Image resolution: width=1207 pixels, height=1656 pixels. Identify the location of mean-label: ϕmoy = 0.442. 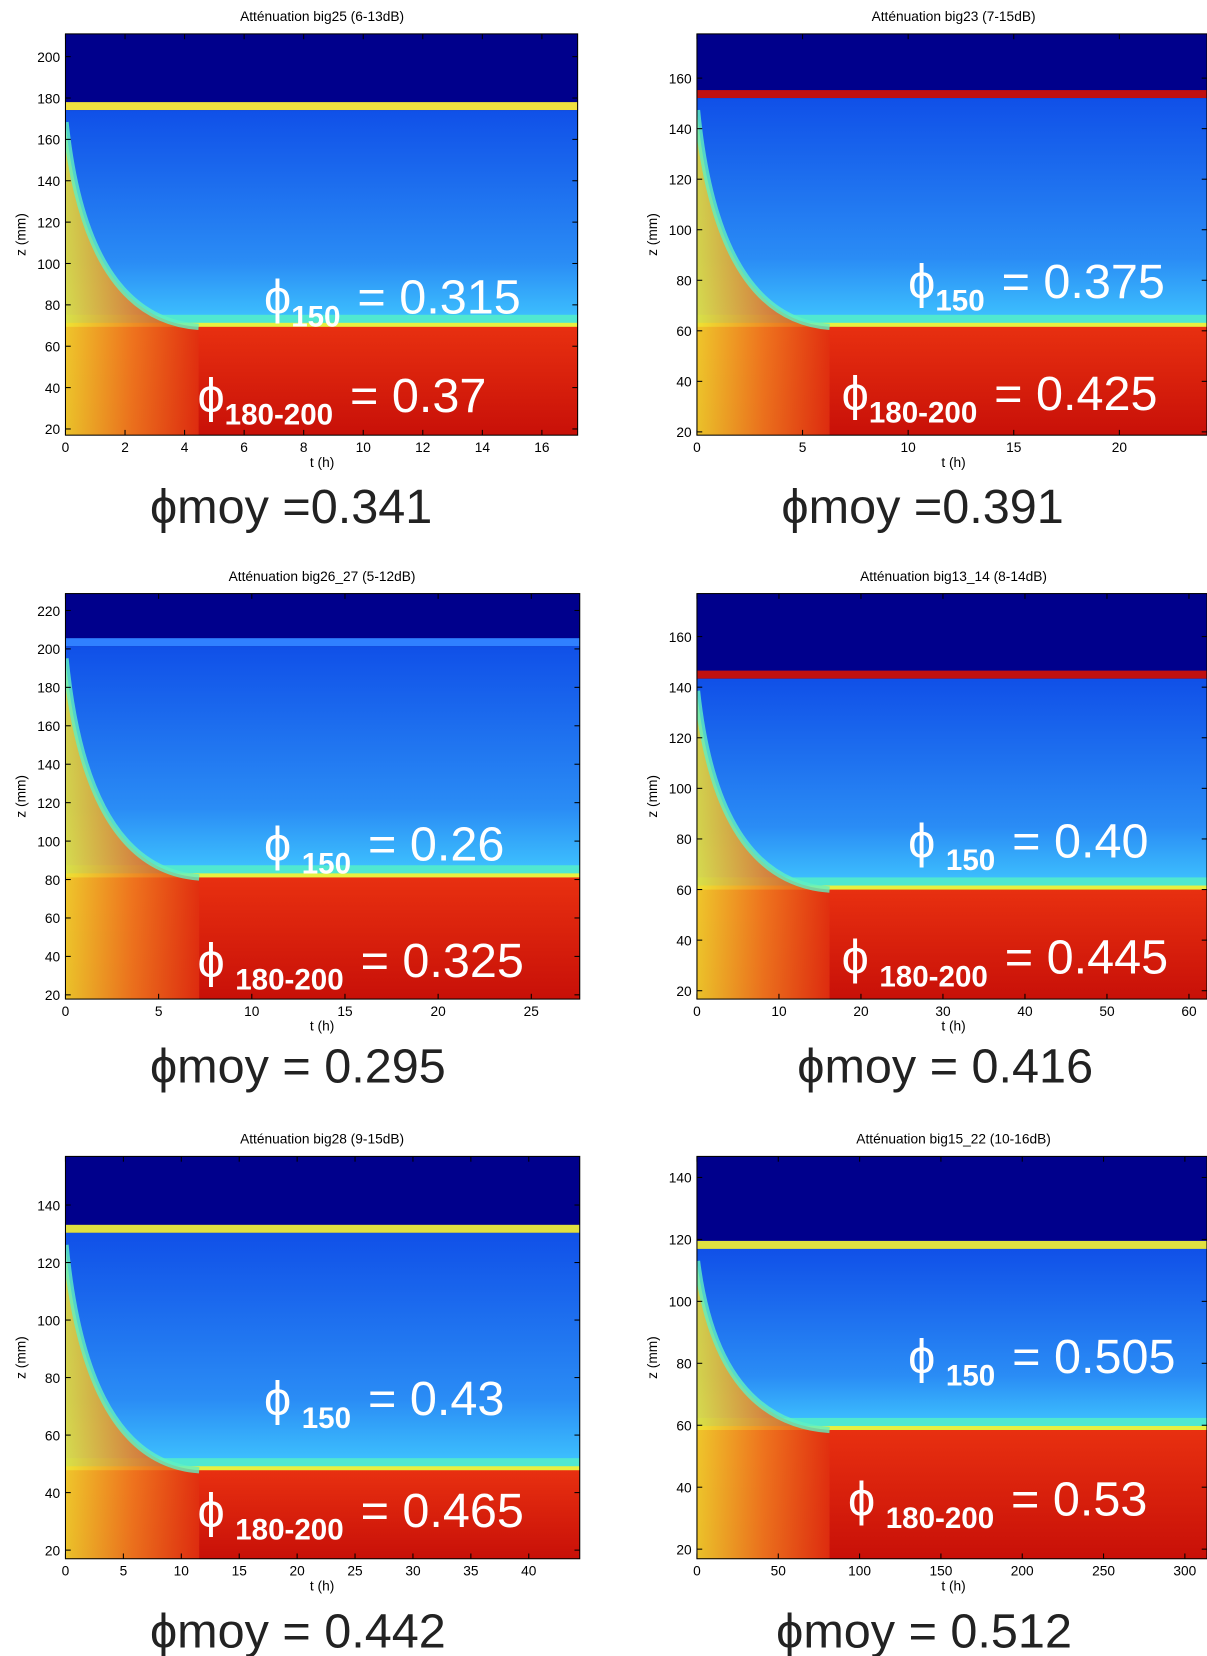
(298, 1630).